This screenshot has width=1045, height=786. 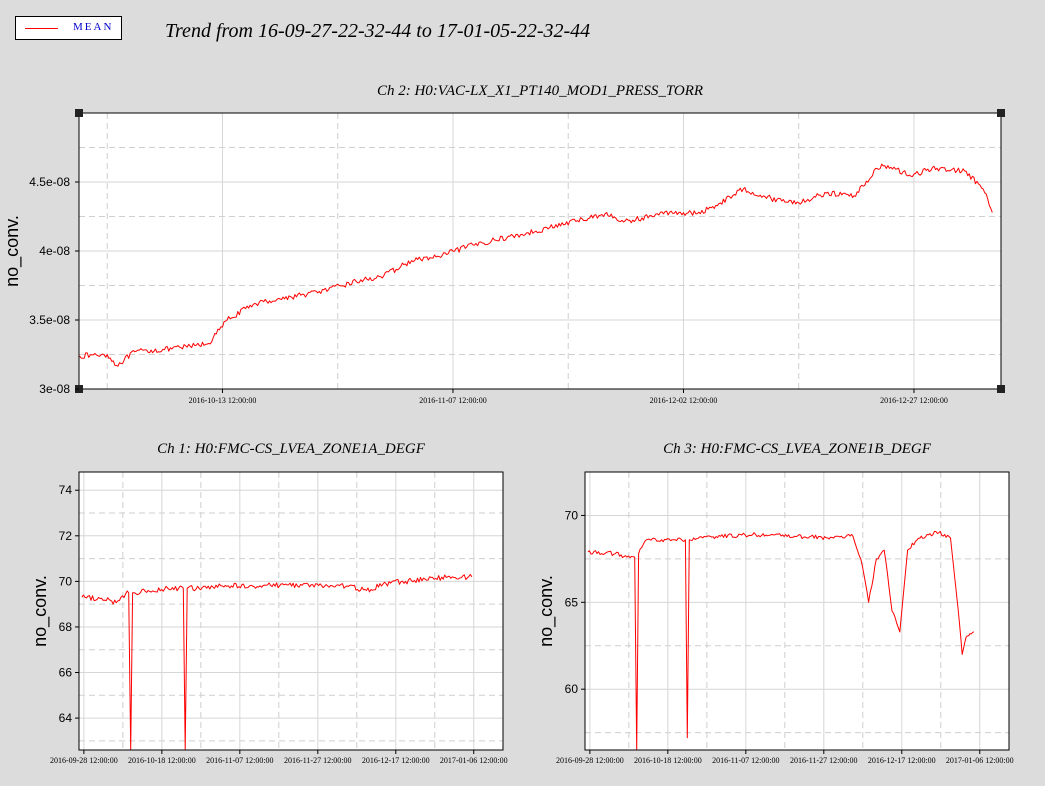 What do you see at coordinates (68, 28) in the screenshot?
I see `legend: MEAN` at bounding box center [68, 28].